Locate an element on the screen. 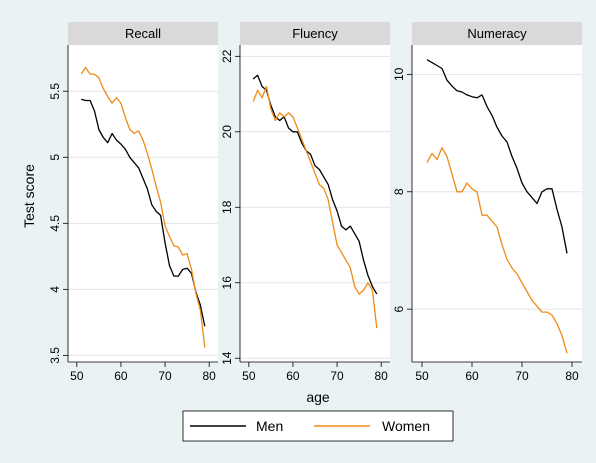 This screenshot has width=596, height=463. y-tick-label: 4 is located at coordinates (55, 289).